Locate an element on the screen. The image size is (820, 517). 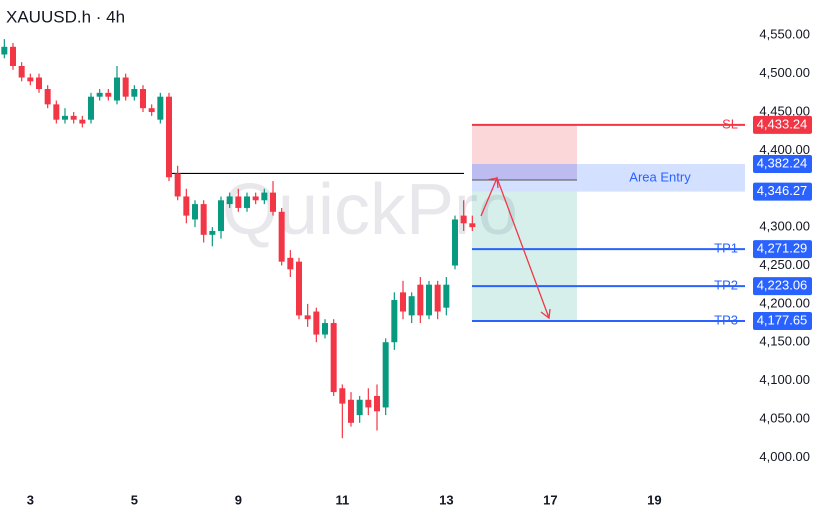
price-tag-label: 4,382.24 is located at coordinates (782, 162).